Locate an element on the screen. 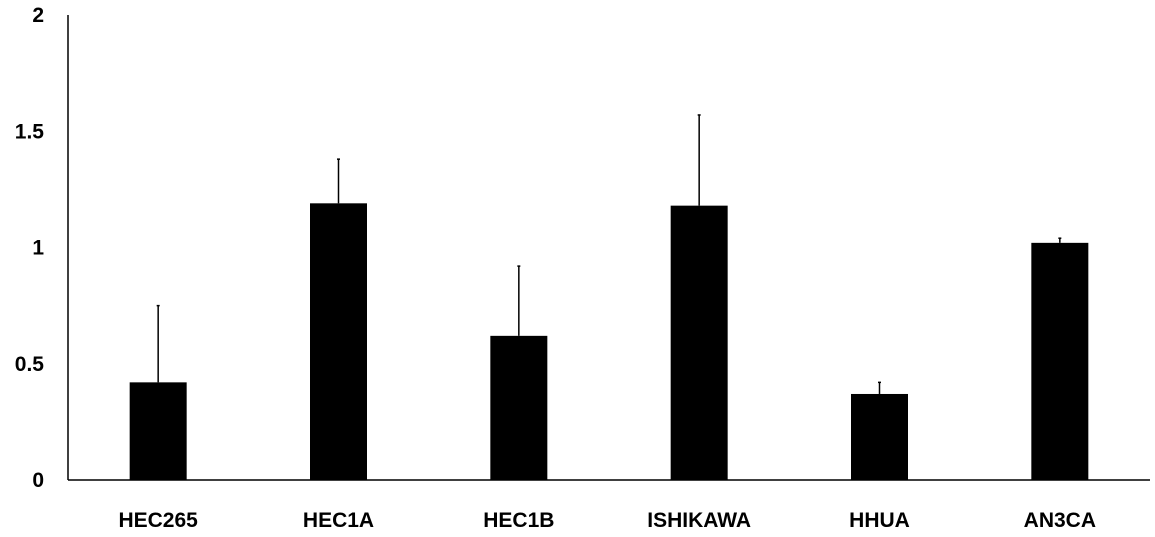 This screenshot has width=1155, height=537. x-tick-label: ISHIKAWA is located at coordinates (699, 520).